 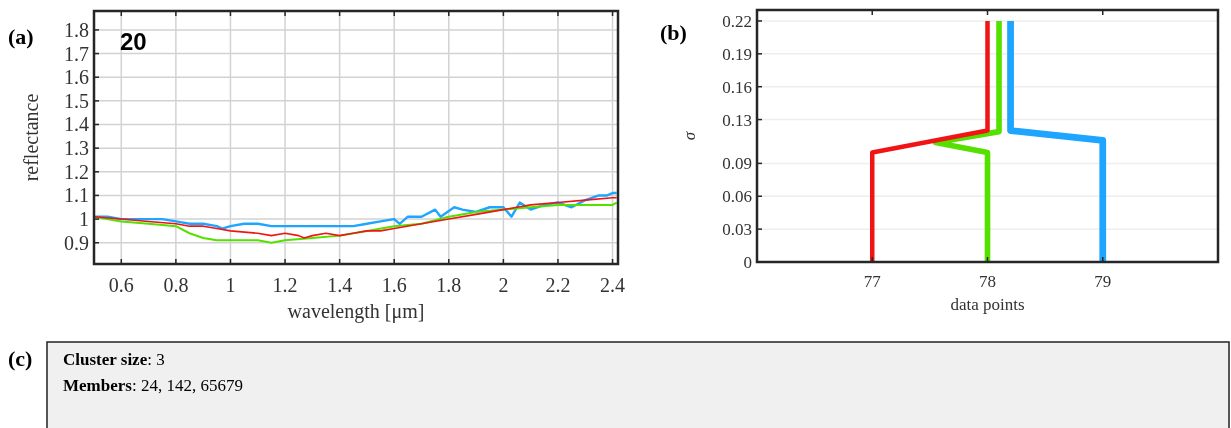 I want to click on y-axis-title: reflectance, so click(x=31, y=137).